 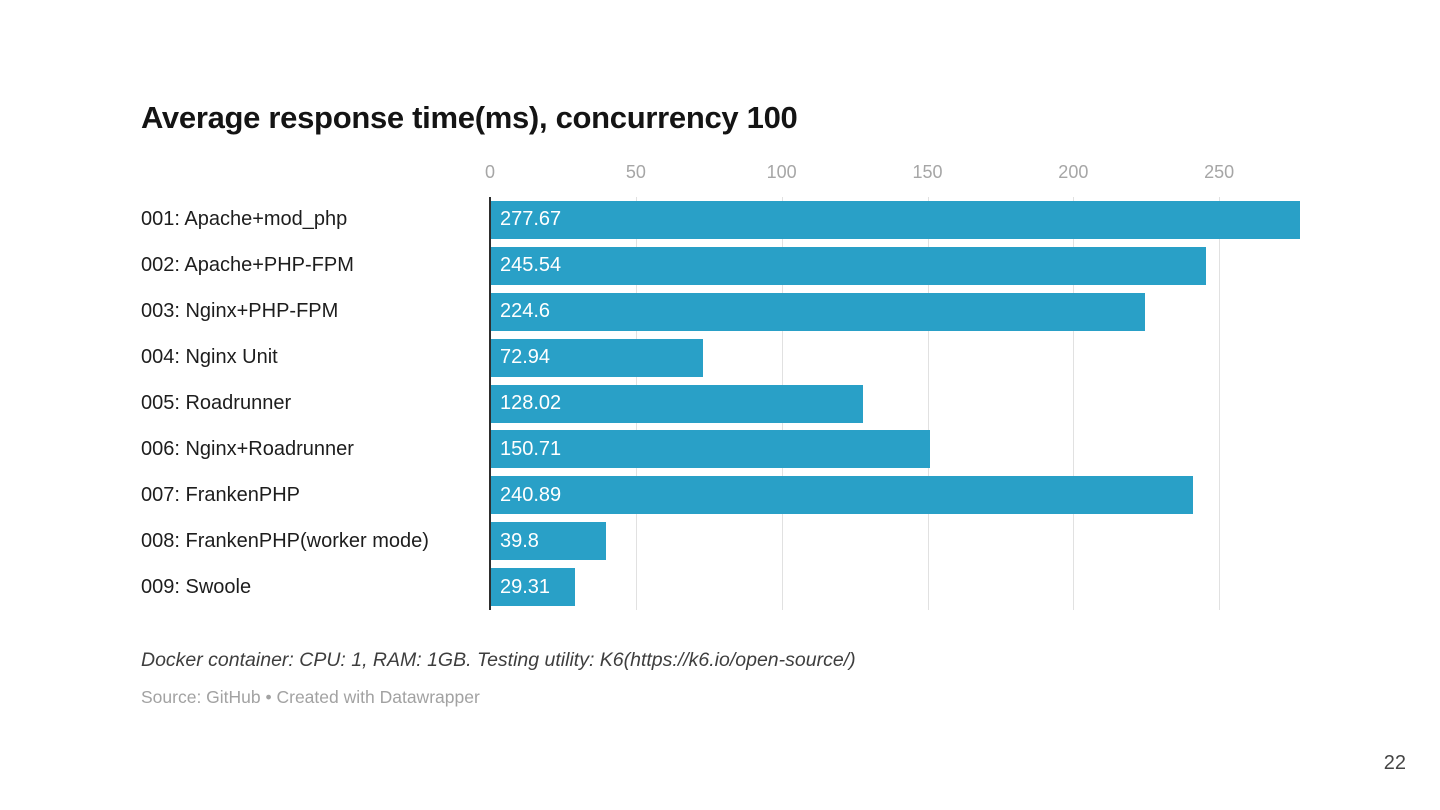 What do you see at coordinates (848, 265) in the screenshot?
I see `bar-2: 245.54` at bounding box center [848, 265].